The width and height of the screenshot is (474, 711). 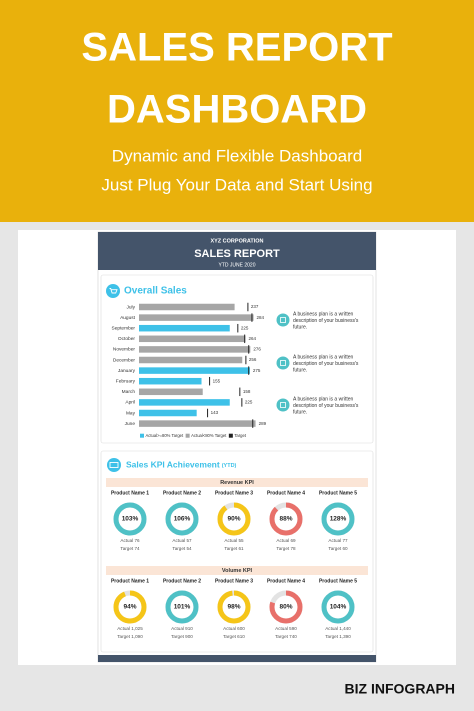 I want to click on ring-label: 94%, so click(x=129, y=607).